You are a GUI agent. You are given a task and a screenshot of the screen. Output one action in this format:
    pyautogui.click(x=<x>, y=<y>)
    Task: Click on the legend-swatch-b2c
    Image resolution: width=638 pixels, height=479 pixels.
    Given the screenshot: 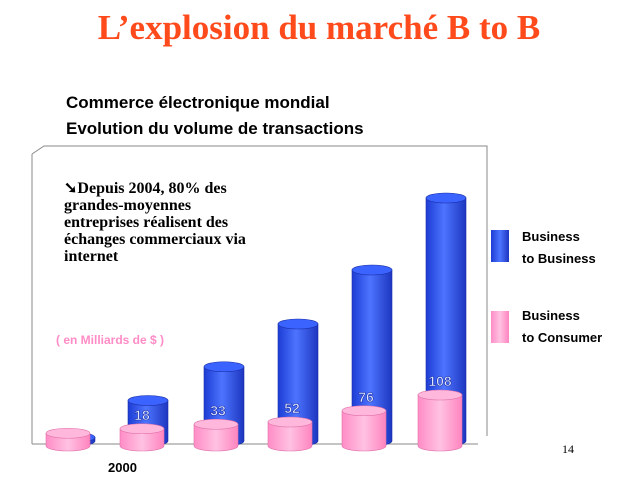 What is the action you would take?
    pyautogui.click(x=500, y=327)
    